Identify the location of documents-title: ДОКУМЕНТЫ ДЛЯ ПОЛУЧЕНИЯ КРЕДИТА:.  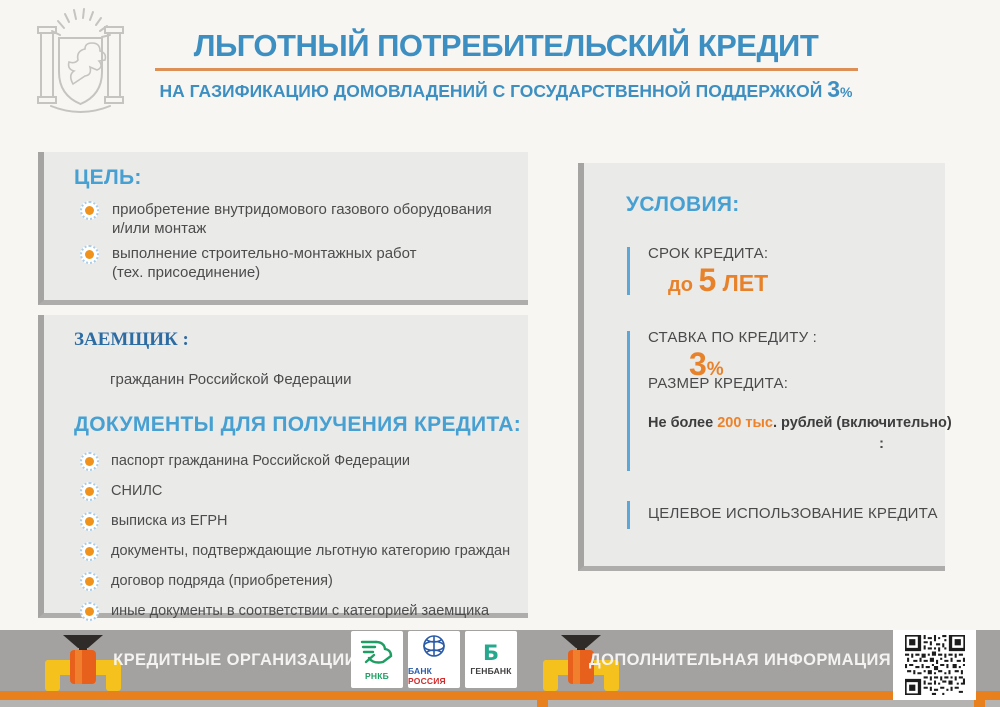
(298, 424).